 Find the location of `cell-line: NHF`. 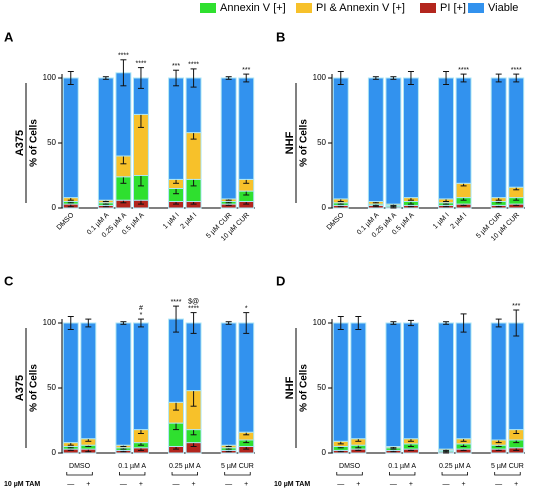

cell-line: NHF is located at coordinates (290, 387).